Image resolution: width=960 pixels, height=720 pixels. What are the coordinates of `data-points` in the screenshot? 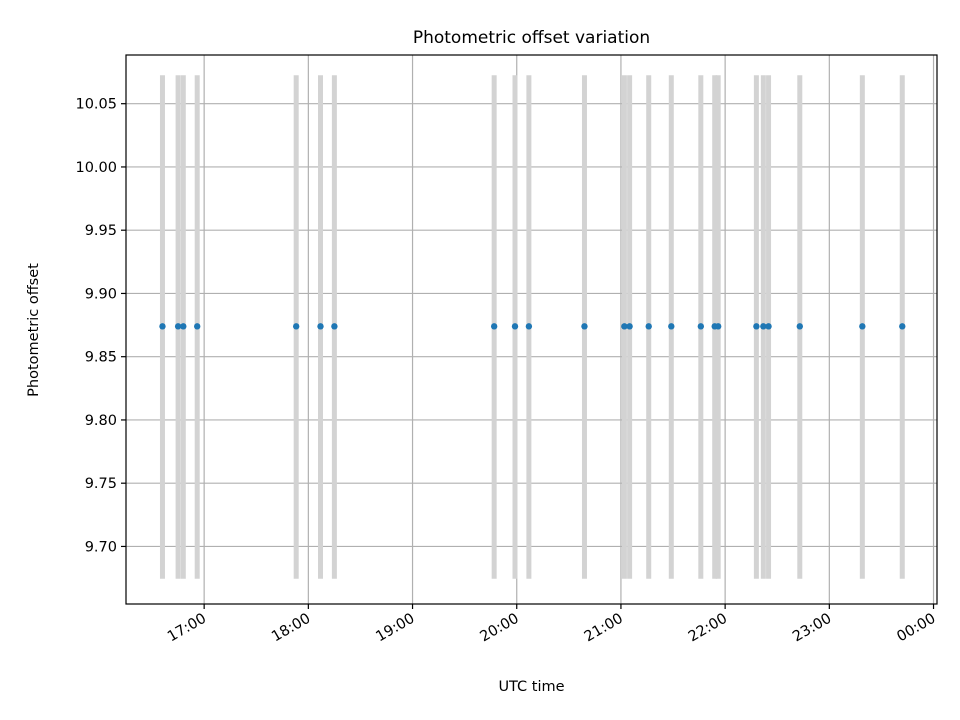 It's located at (532, 326).